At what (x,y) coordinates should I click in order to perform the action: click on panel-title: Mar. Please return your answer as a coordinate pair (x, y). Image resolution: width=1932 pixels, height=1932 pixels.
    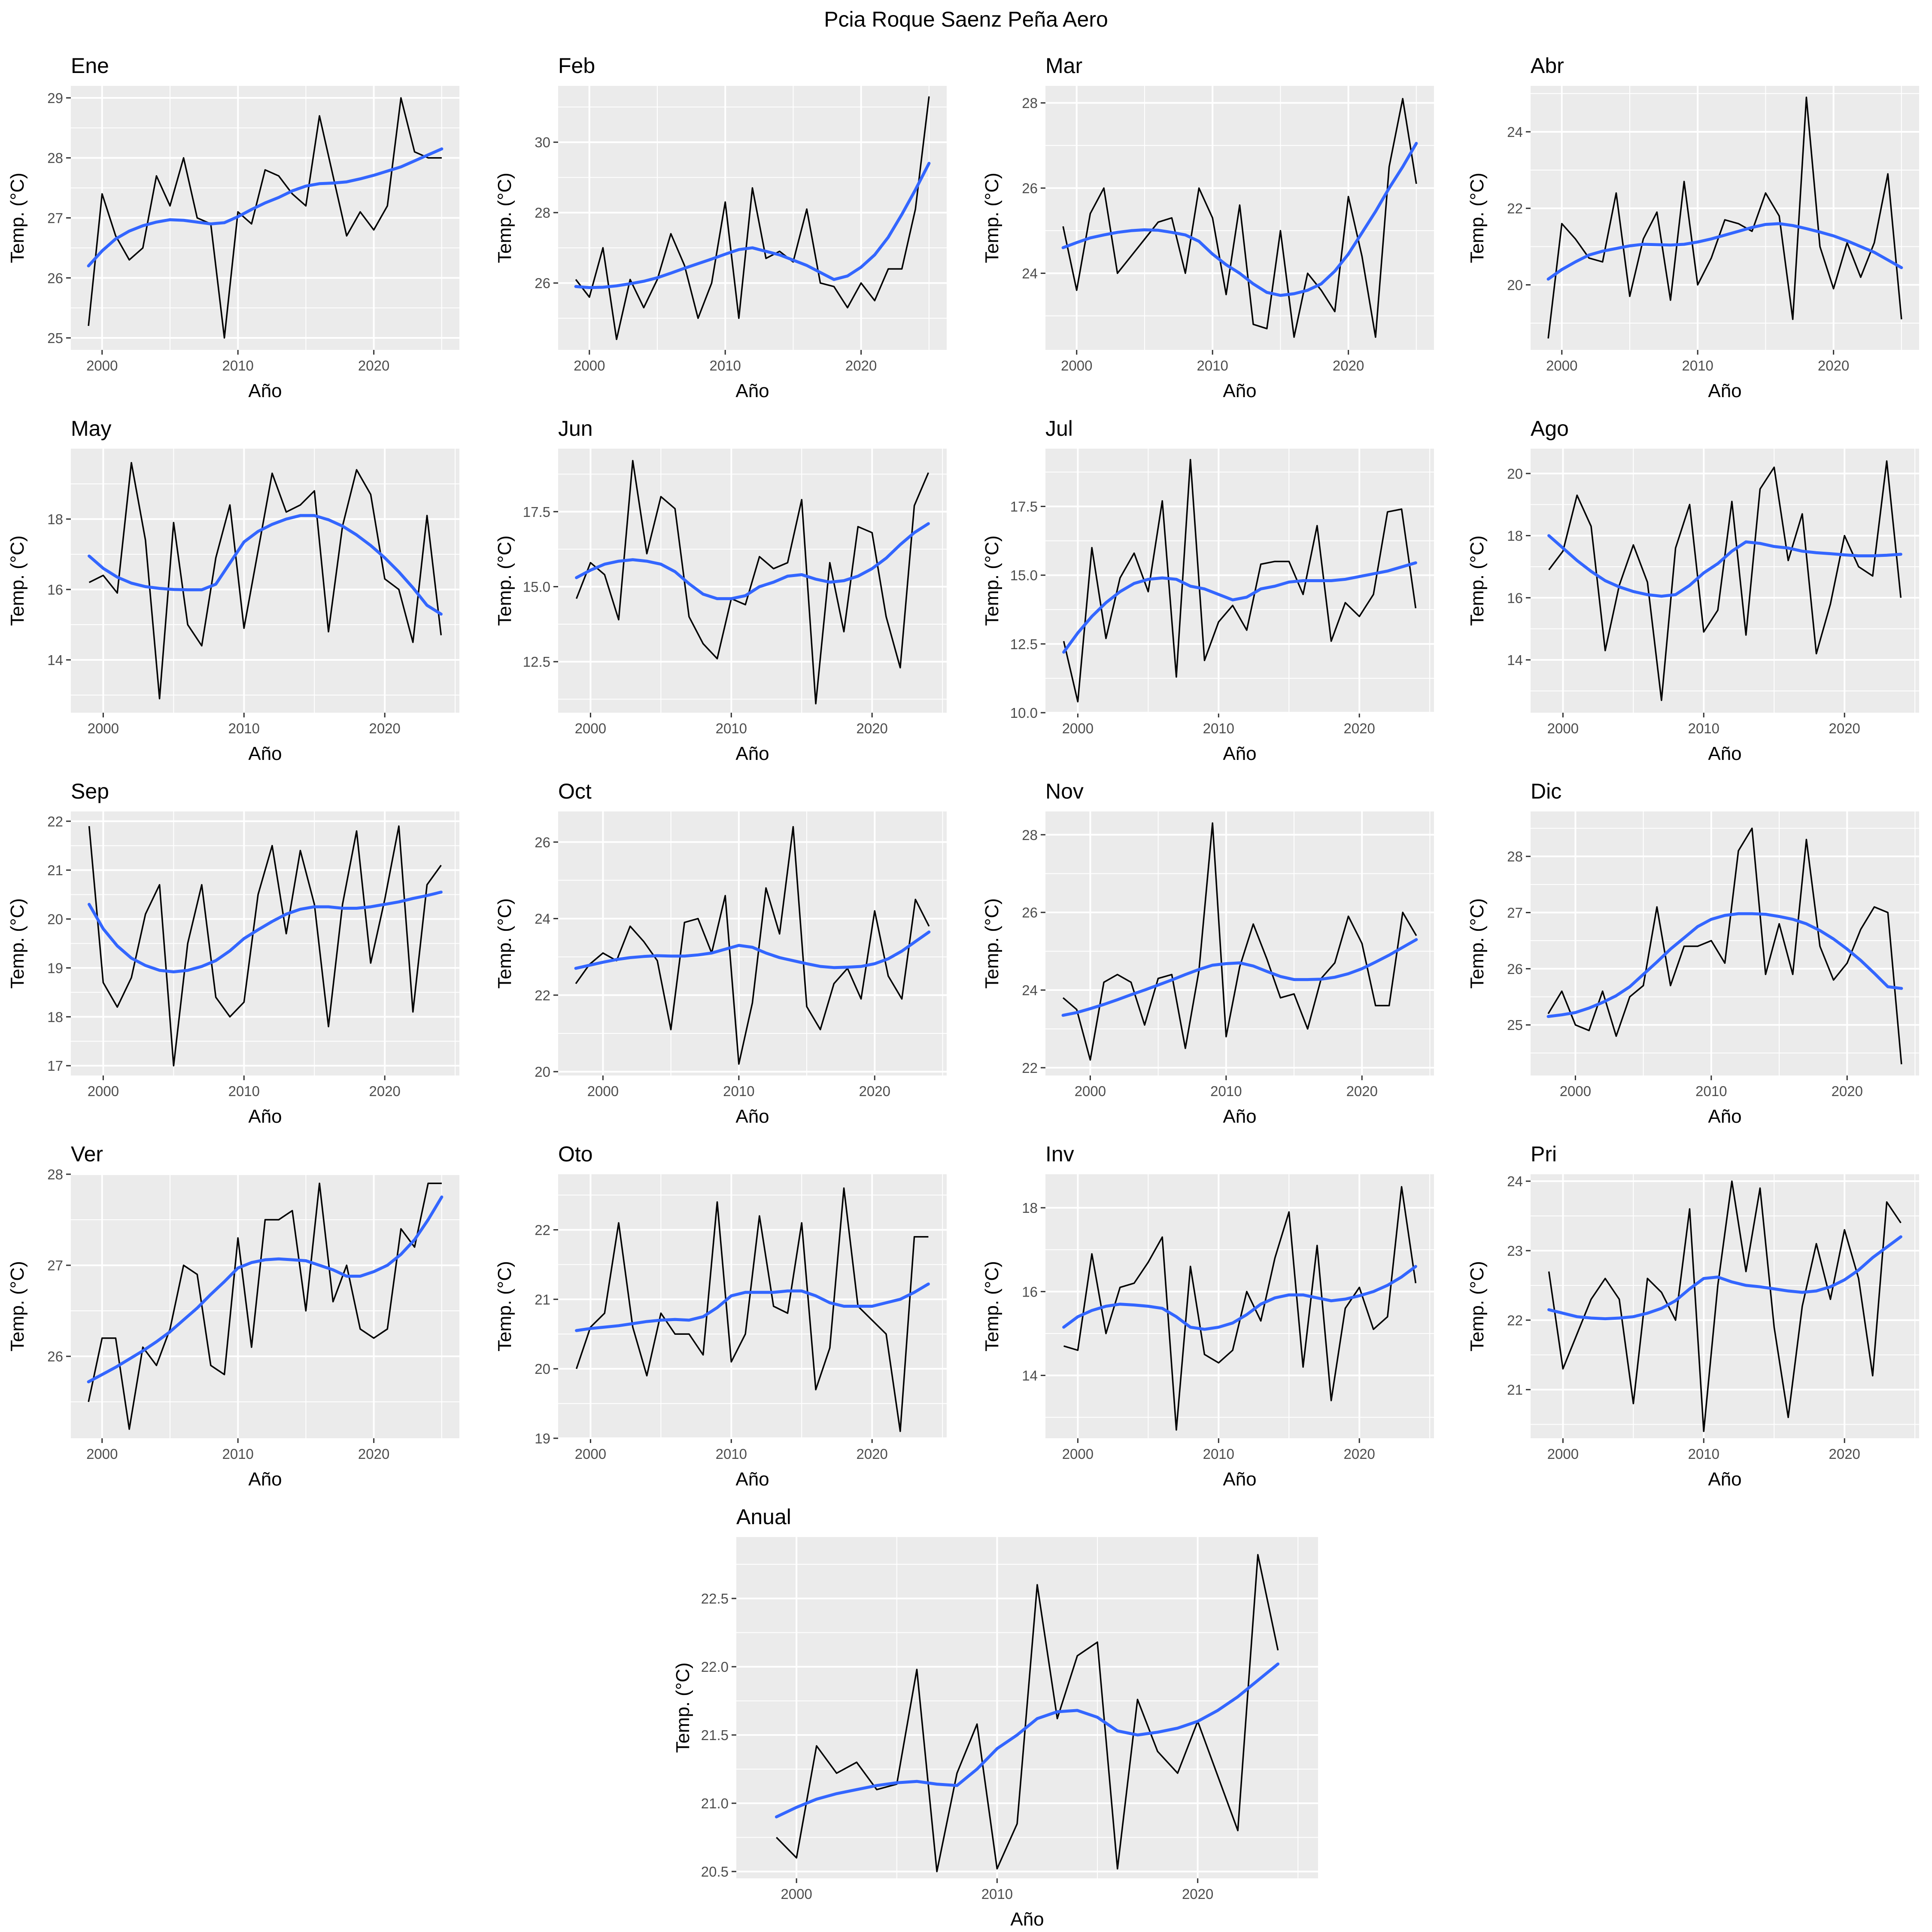
    Looking at the image, I should click on (1063, 66).